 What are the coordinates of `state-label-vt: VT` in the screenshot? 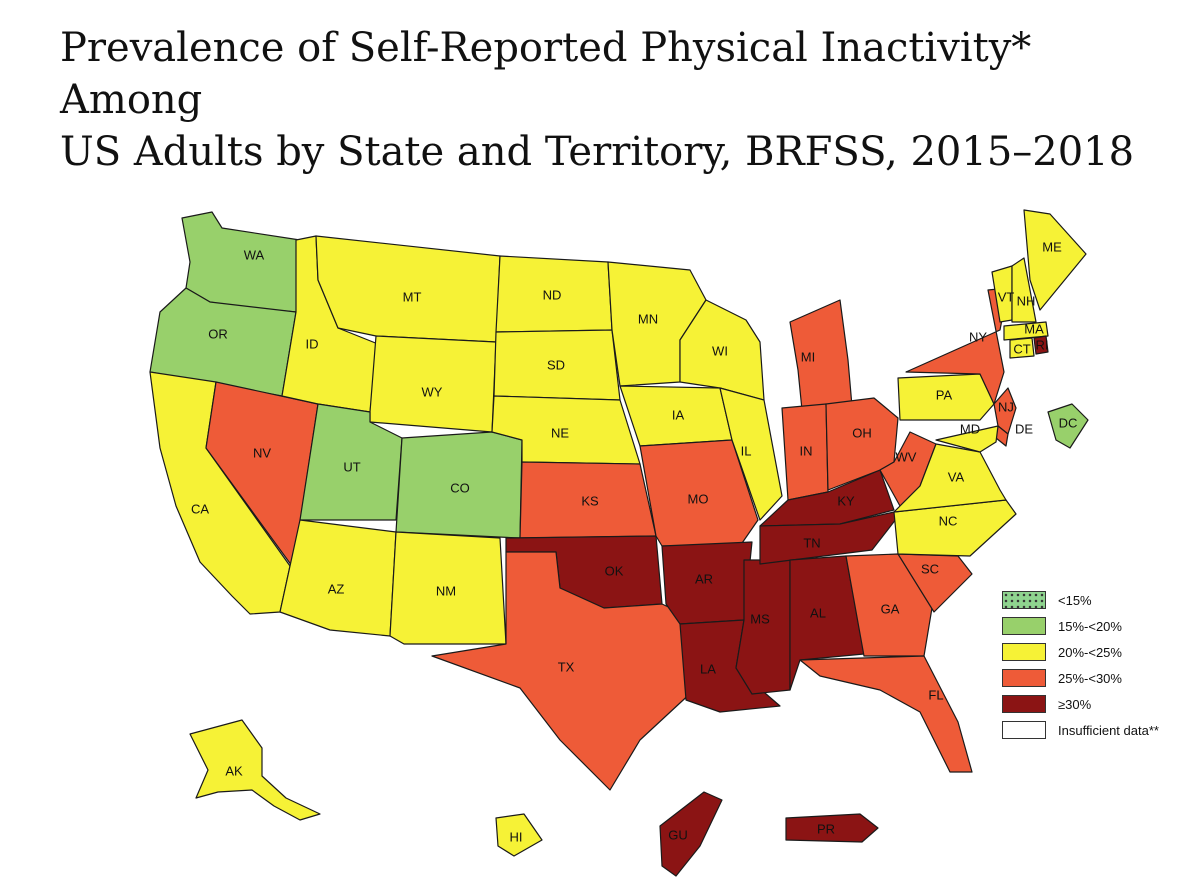 It's located at (1006, 296).